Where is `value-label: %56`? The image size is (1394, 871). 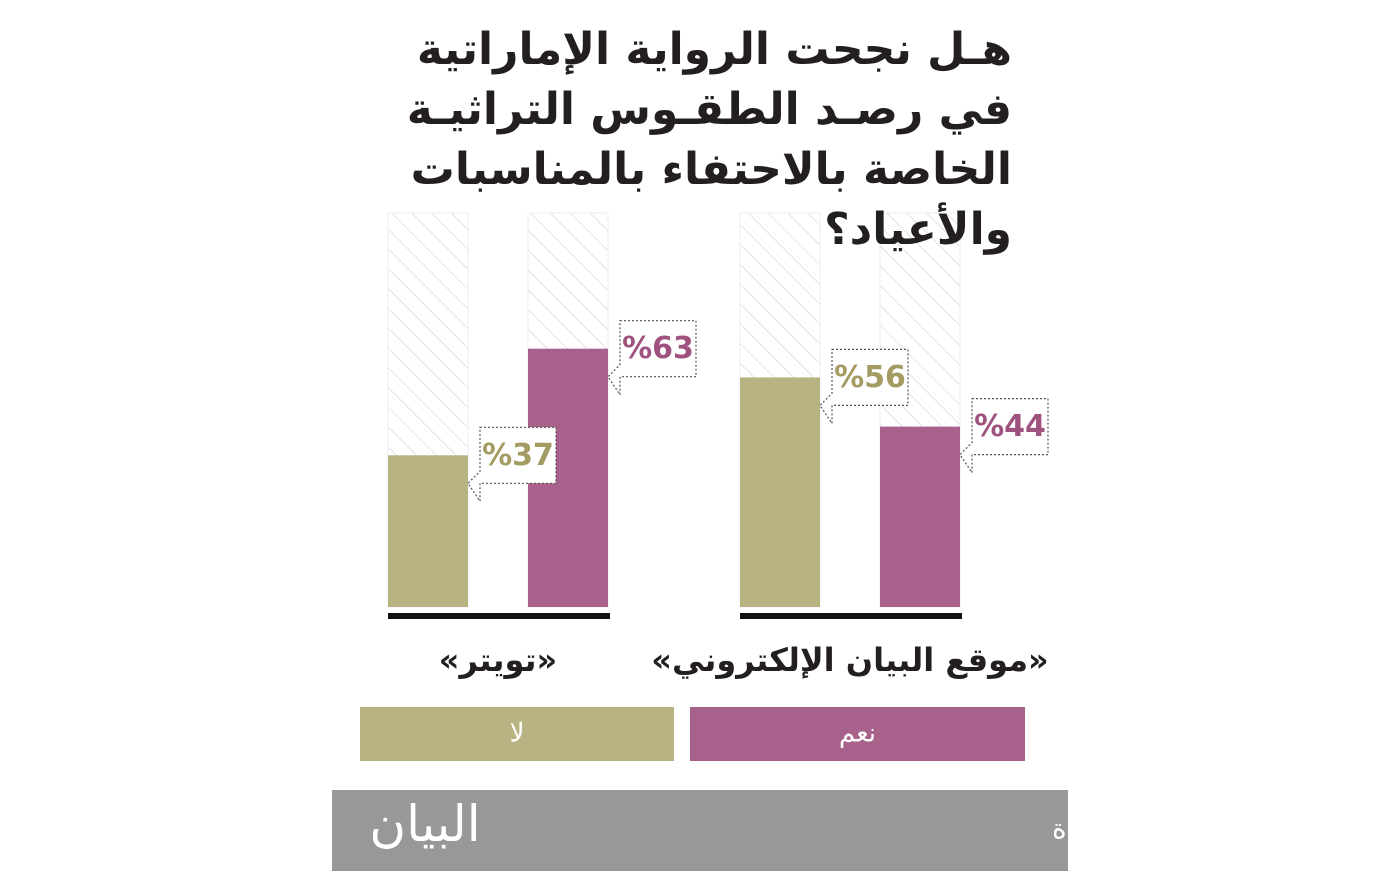 value-label: %56 is located at coordinates (870, 377).